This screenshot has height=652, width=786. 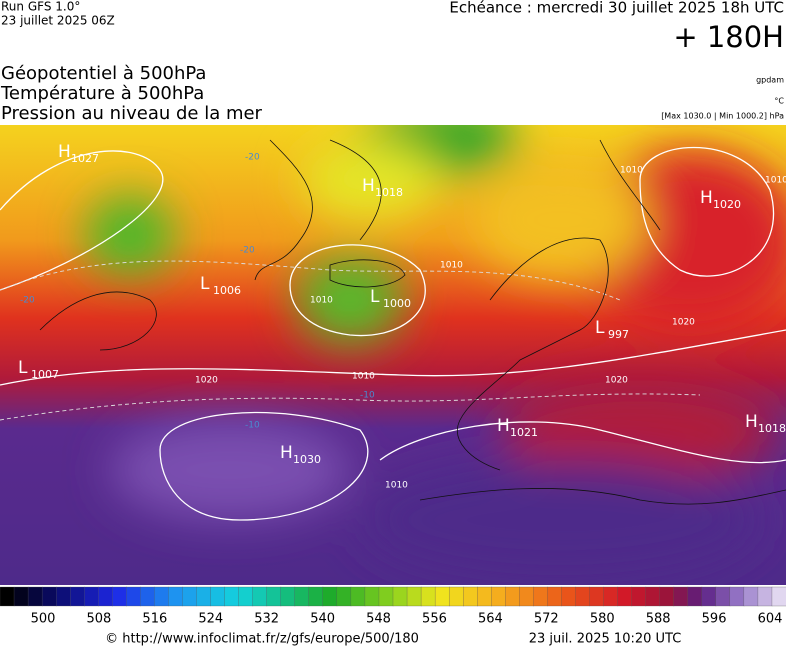 I want to click on center-value: 1027, so click(x=85, y=158).